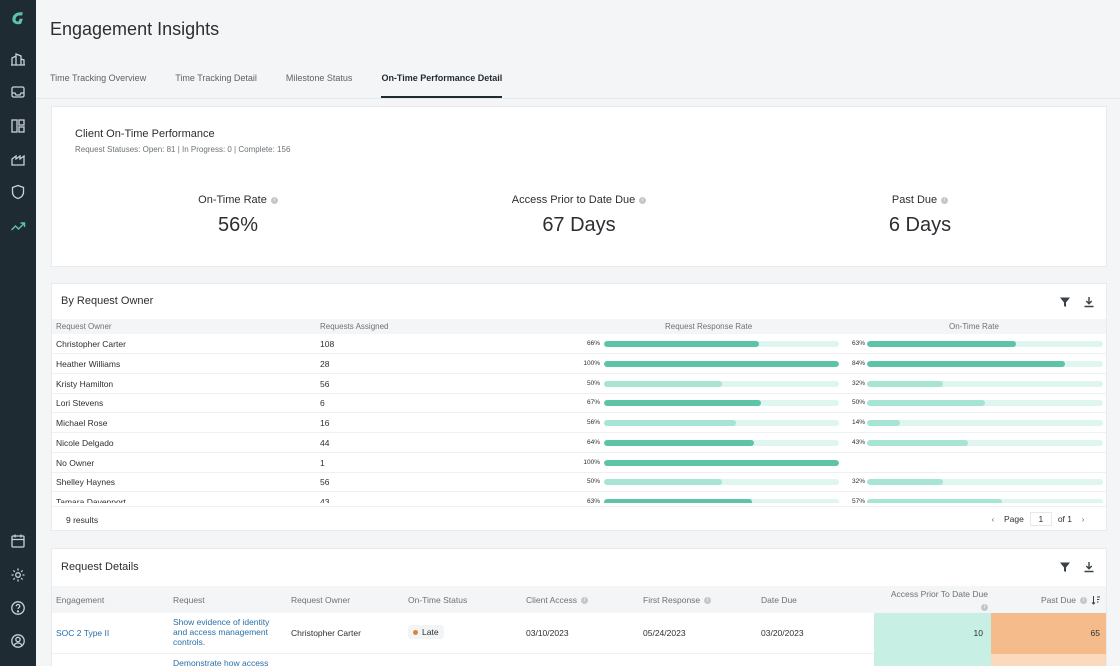 The image size is (1120, 666). Describe the element at coordinates (709, 326) in the screenshot. I see `col-response-rate: Request Response Rate` at that location.